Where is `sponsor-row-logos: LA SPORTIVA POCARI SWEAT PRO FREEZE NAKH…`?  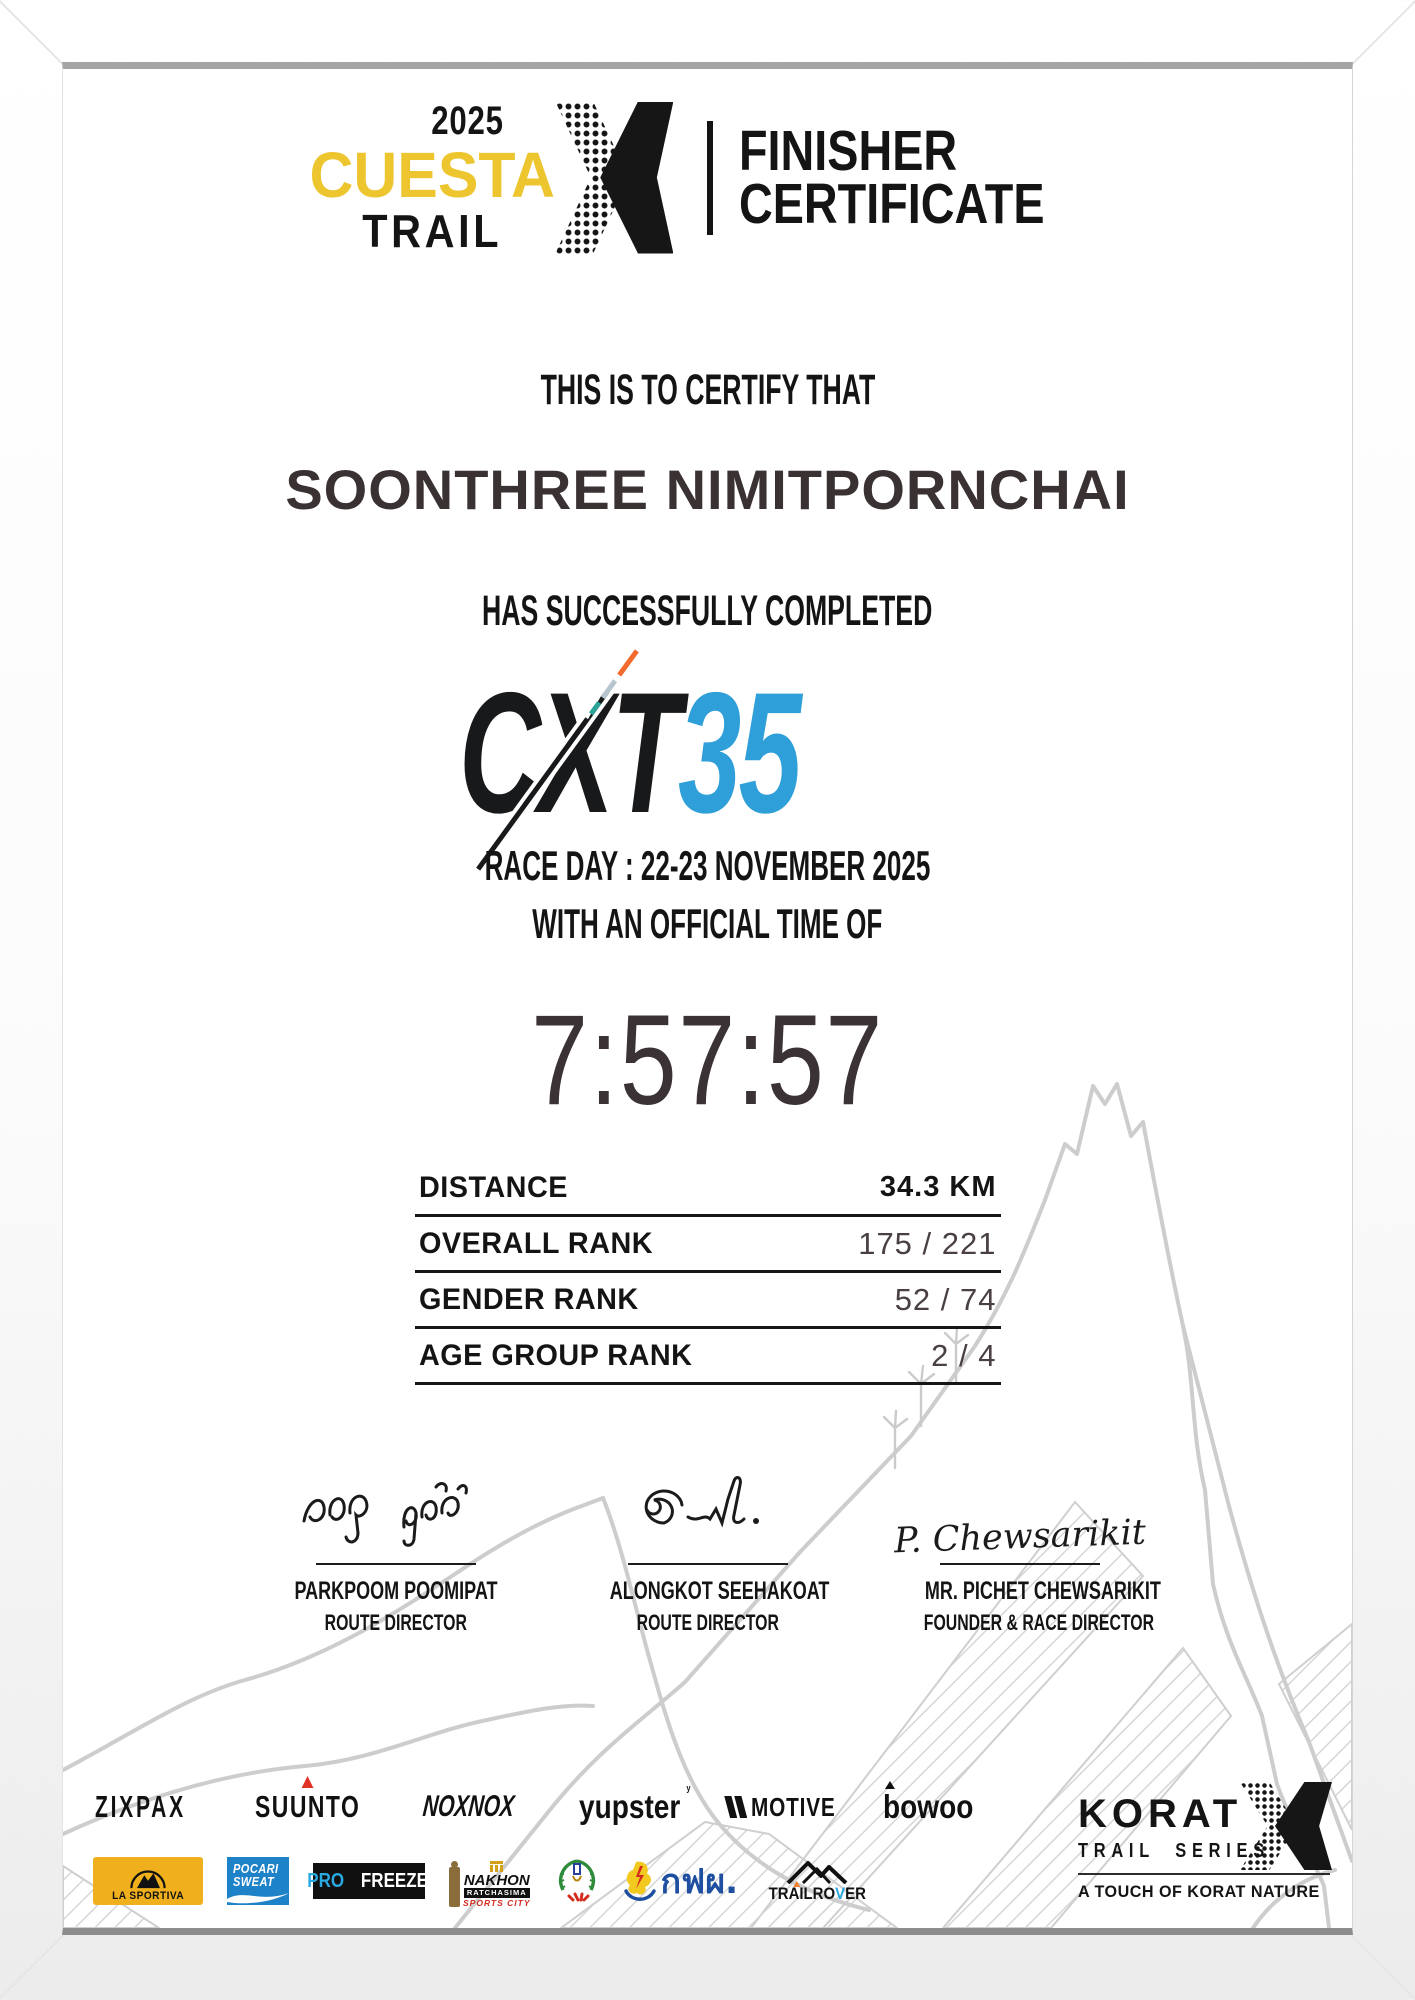 sponsor-row-logos: LA SPORTIVA POCARI SWEAT PRO FREEZE NAKH… is located at coordinates (483, 1881).